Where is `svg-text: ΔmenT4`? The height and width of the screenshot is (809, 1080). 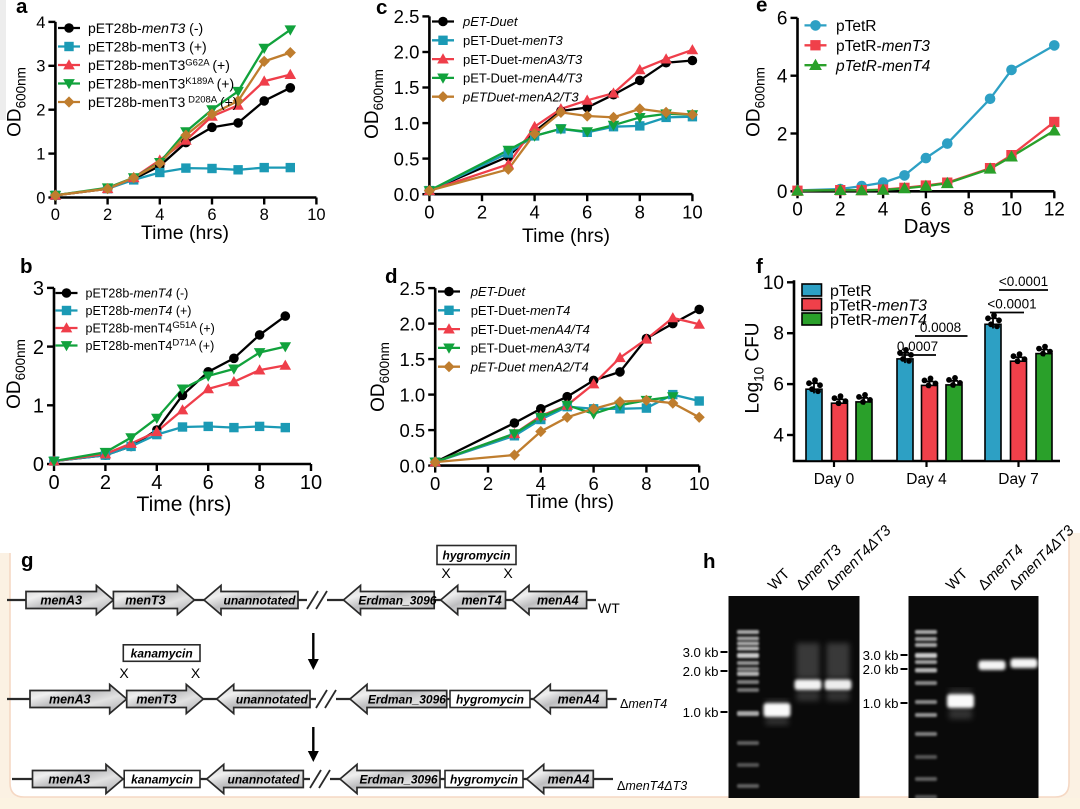 svg-text: ΔmenT4 is located at coordinates (643, 704).